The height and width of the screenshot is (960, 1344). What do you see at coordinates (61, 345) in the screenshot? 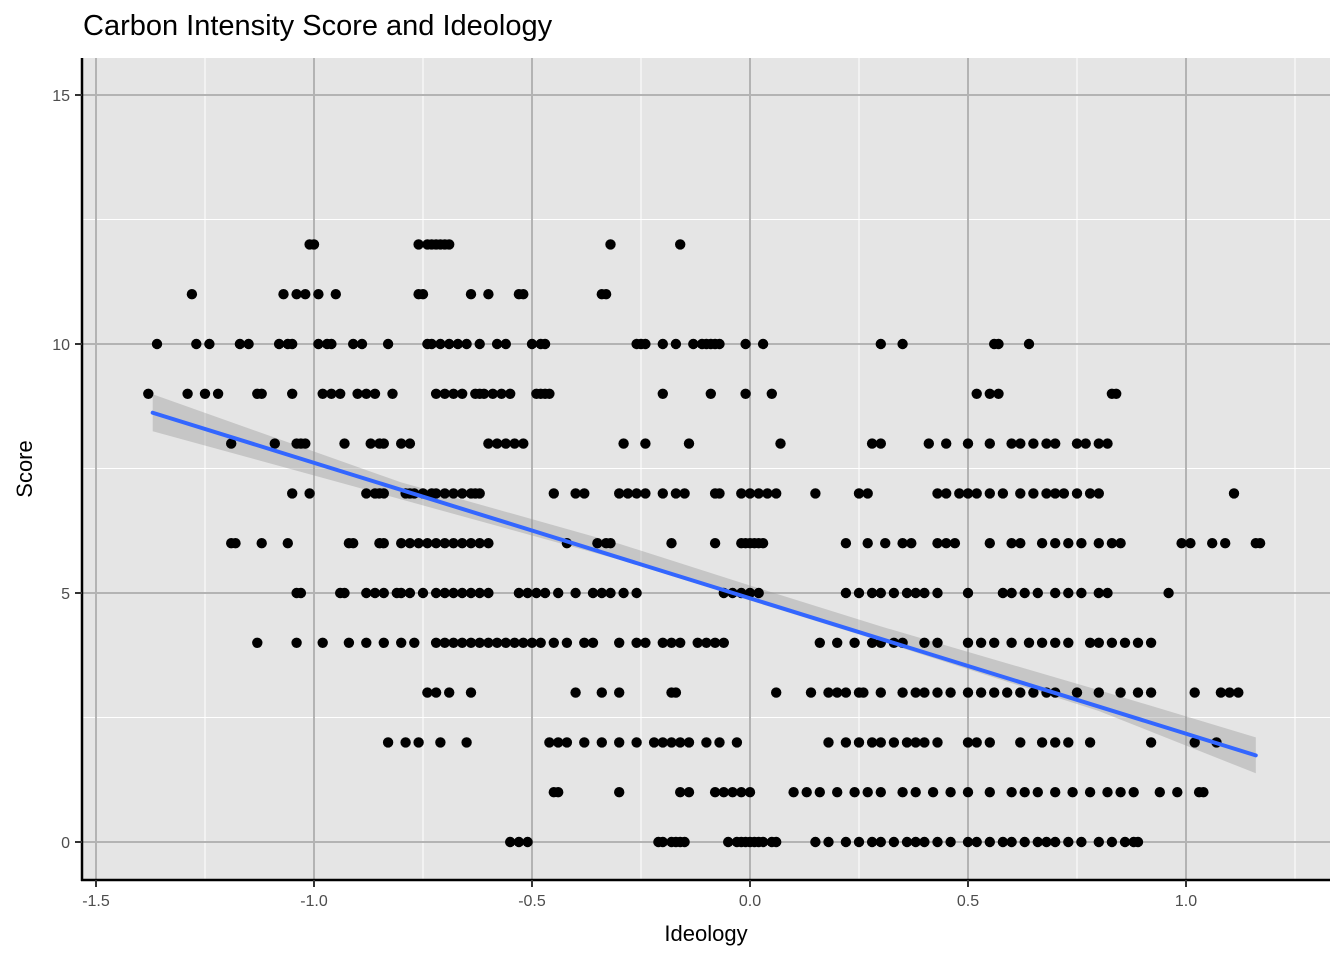
I see `y-tick-label: 10` at bounding box center [61, 345].